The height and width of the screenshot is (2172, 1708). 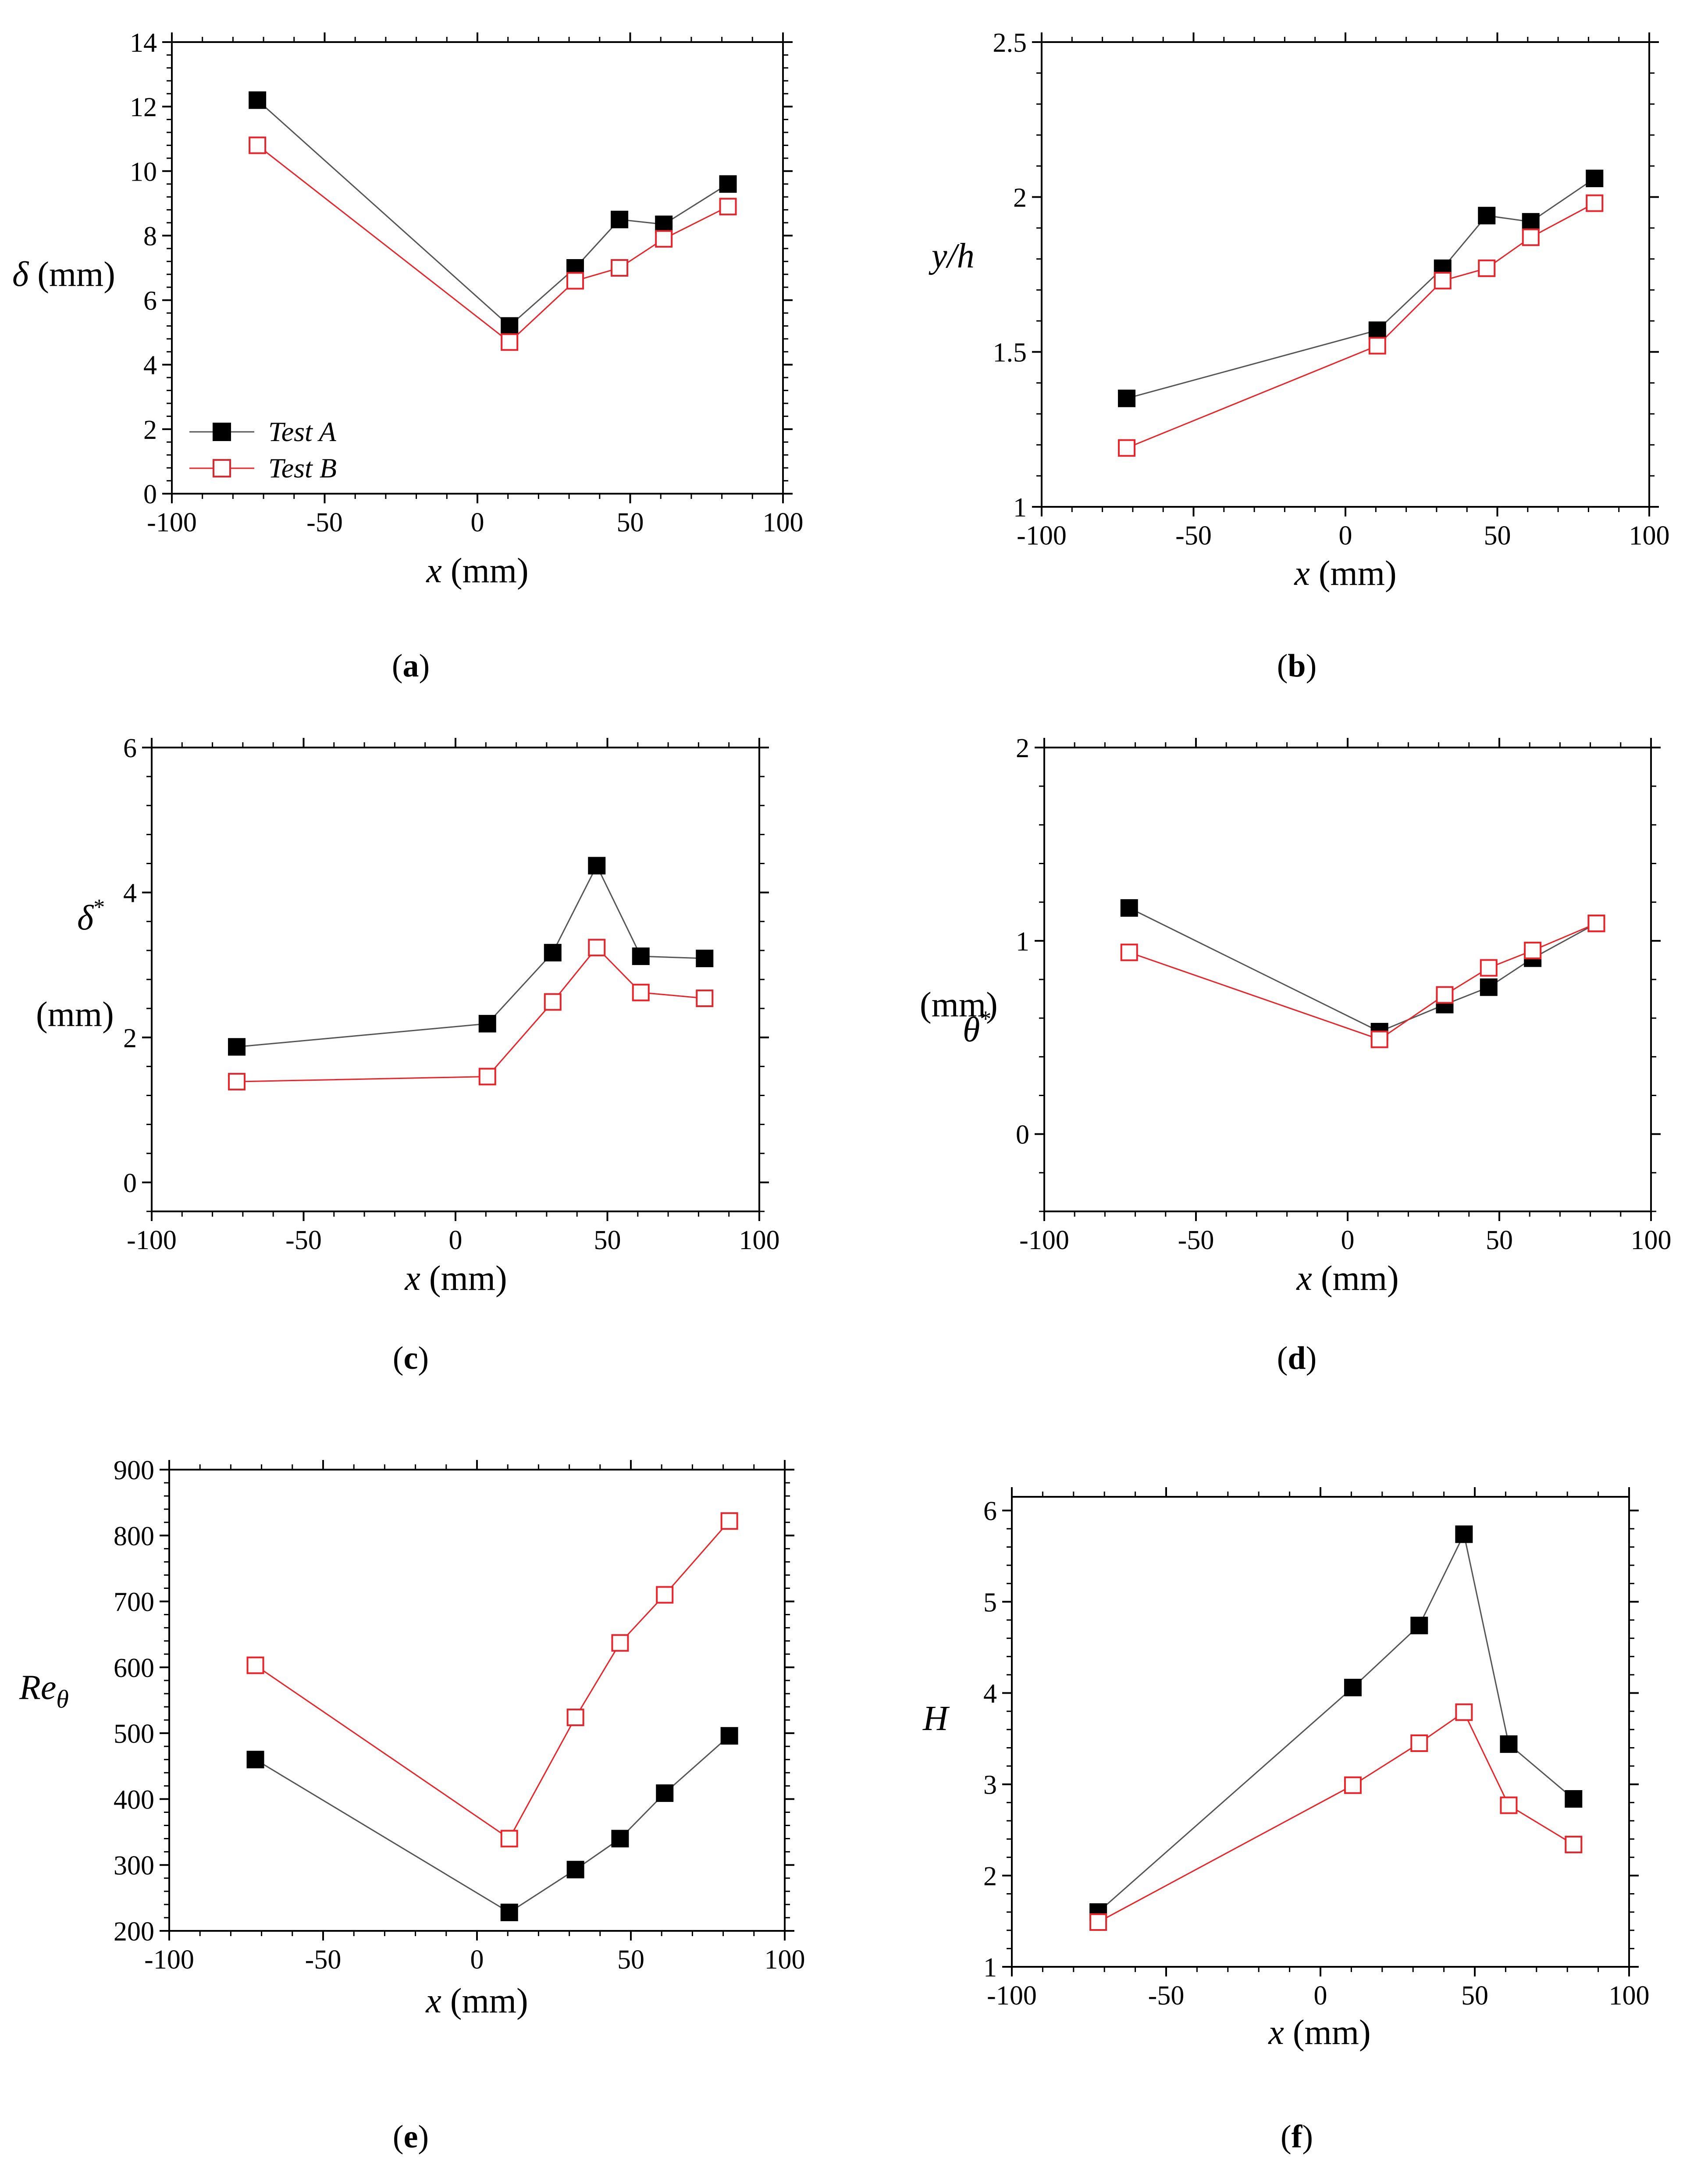 I want to click on panel-label-b: (b), so click(x=1297, y=666).